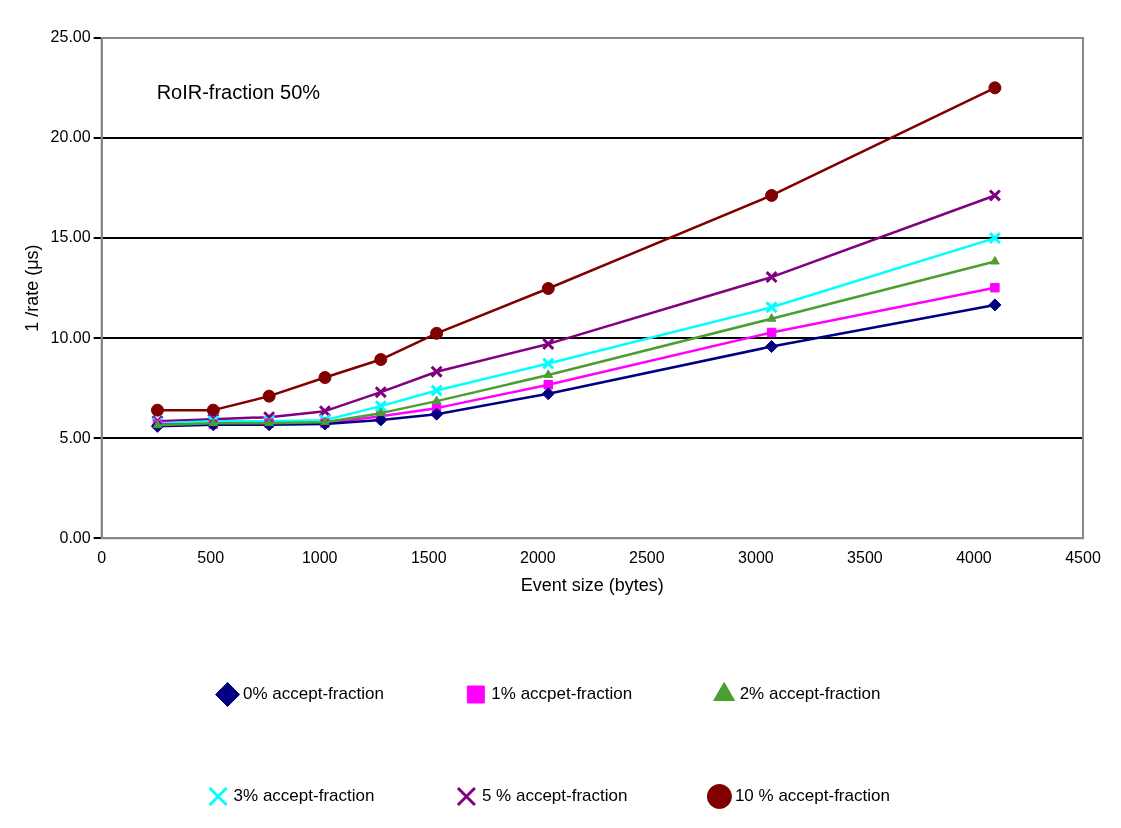 This screenshot has height=828, width=1121. Describe the element at coordinates (974, 558) in the screenshot. I see `x-tick-label: 4000` at that location.